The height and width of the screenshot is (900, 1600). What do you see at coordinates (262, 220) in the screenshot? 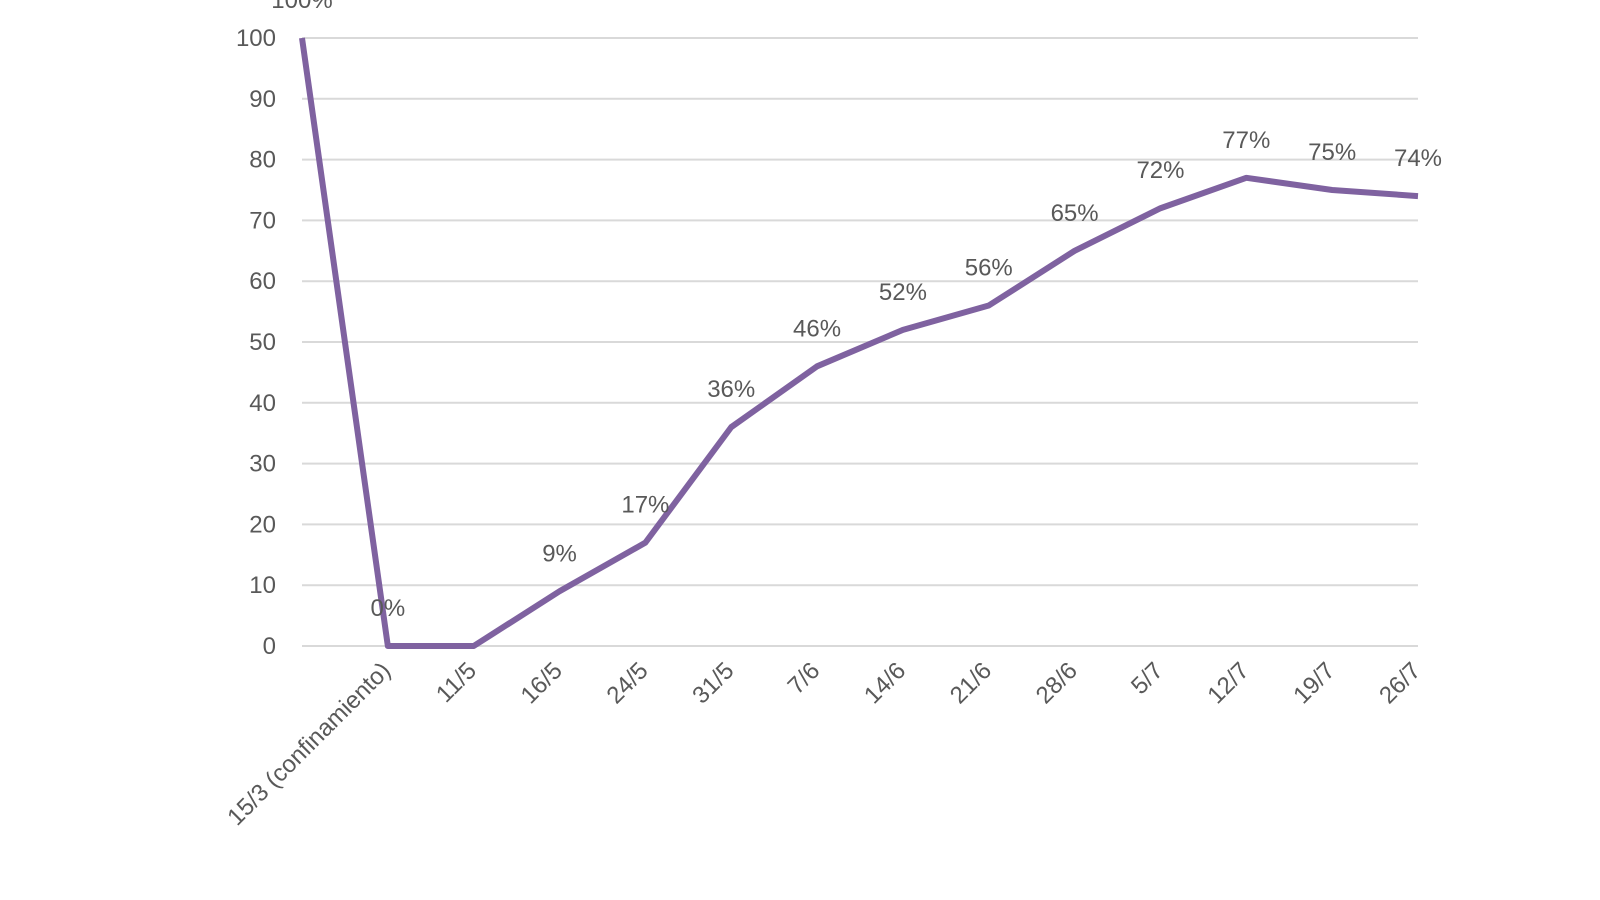
I see `y-tick-label: 70` at bounding box center [262, 220].